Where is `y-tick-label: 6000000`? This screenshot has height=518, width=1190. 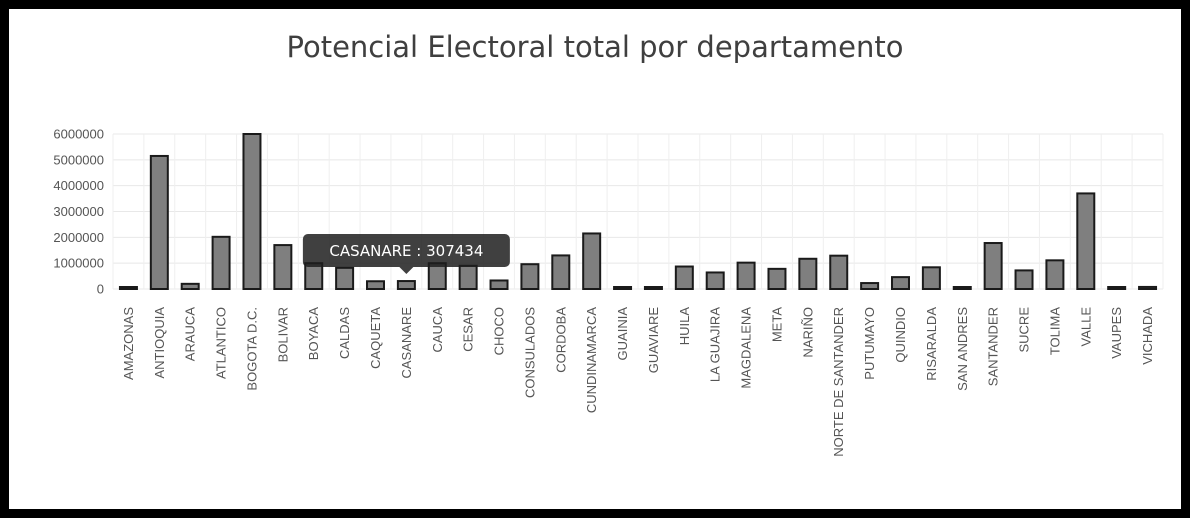
y-tick-label: 6000000 is located at coordinates (78, 134).